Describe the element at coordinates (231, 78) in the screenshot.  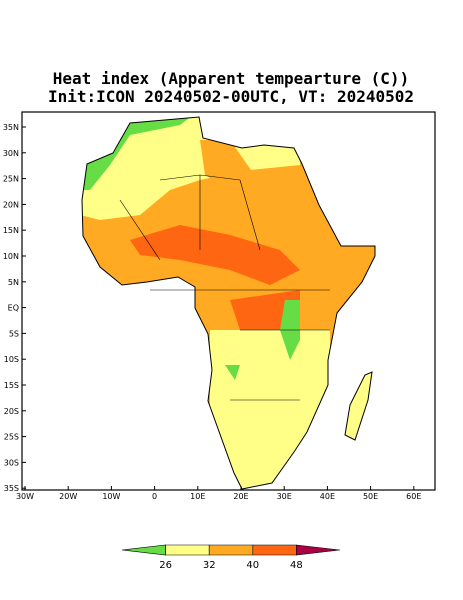
I see `title: Heat index (Apparent tempearture (C))` at that location.